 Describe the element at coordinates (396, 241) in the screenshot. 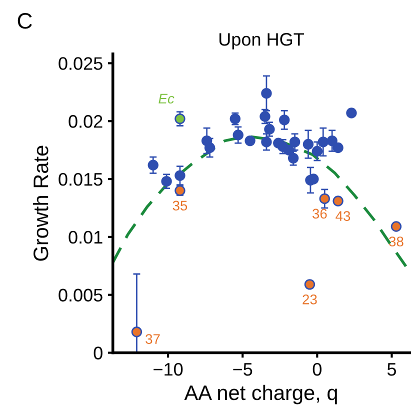

I see `annotation: 38` at that location.